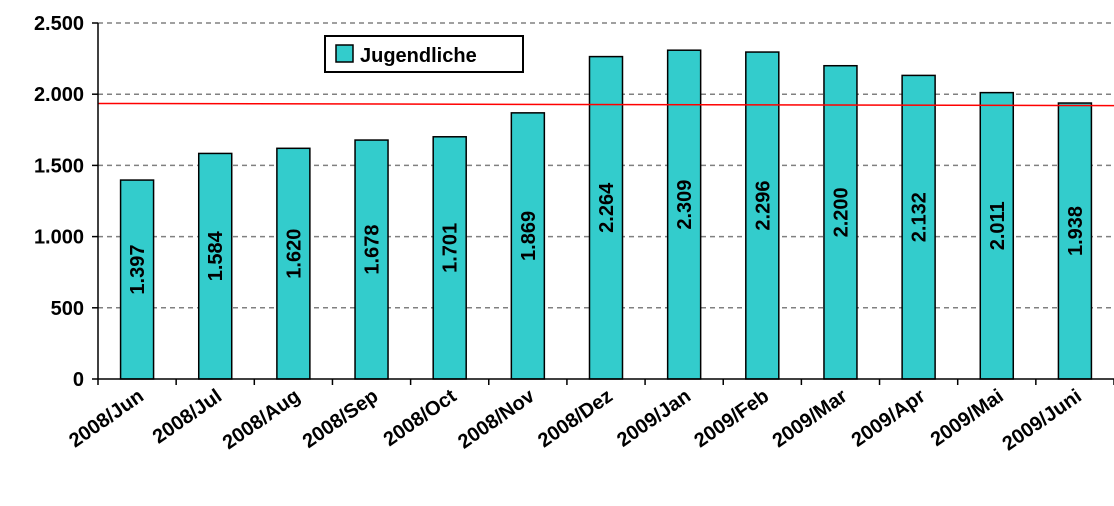  Describe the element at coordinates (67, 309) in the screenshot. I see `y-tick-label: 500` at that location.